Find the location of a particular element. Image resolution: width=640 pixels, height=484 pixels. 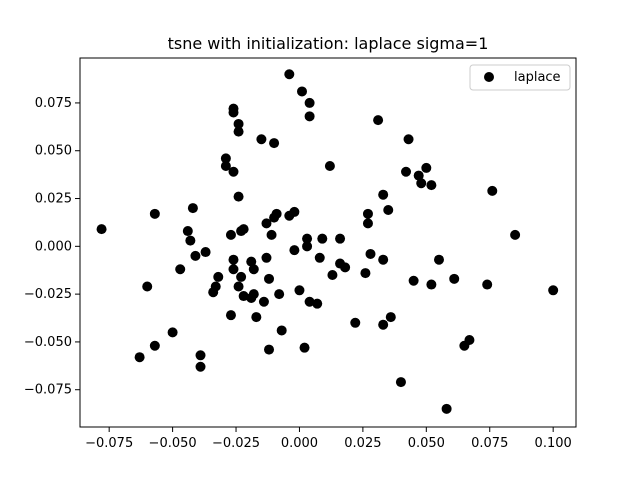

x-tick-label: 0.025 is located at coordinates (362, 443).